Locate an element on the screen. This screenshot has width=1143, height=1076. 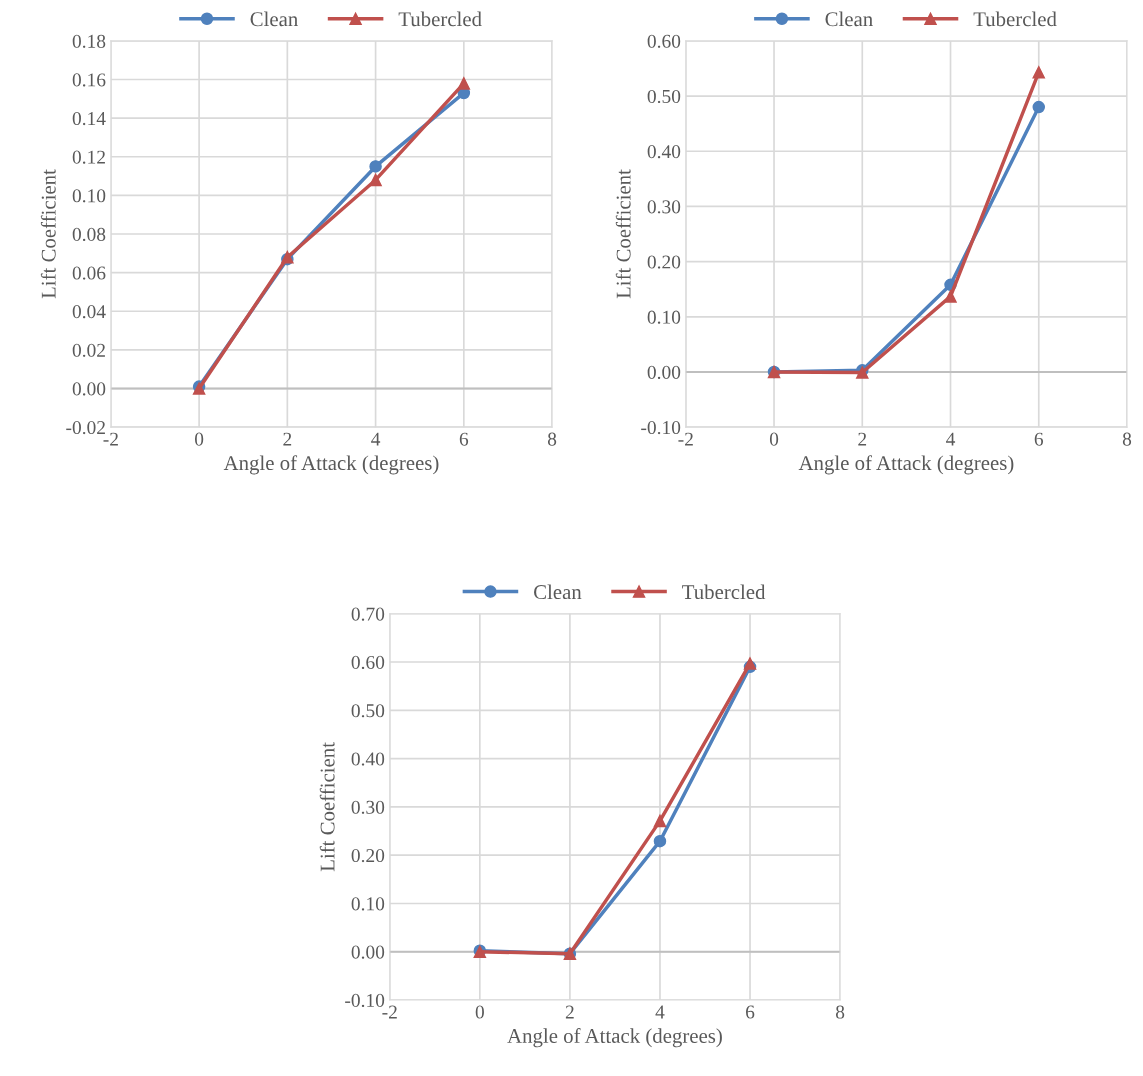
y-tick-label: -0.02 is located at coordinates (85, 427).